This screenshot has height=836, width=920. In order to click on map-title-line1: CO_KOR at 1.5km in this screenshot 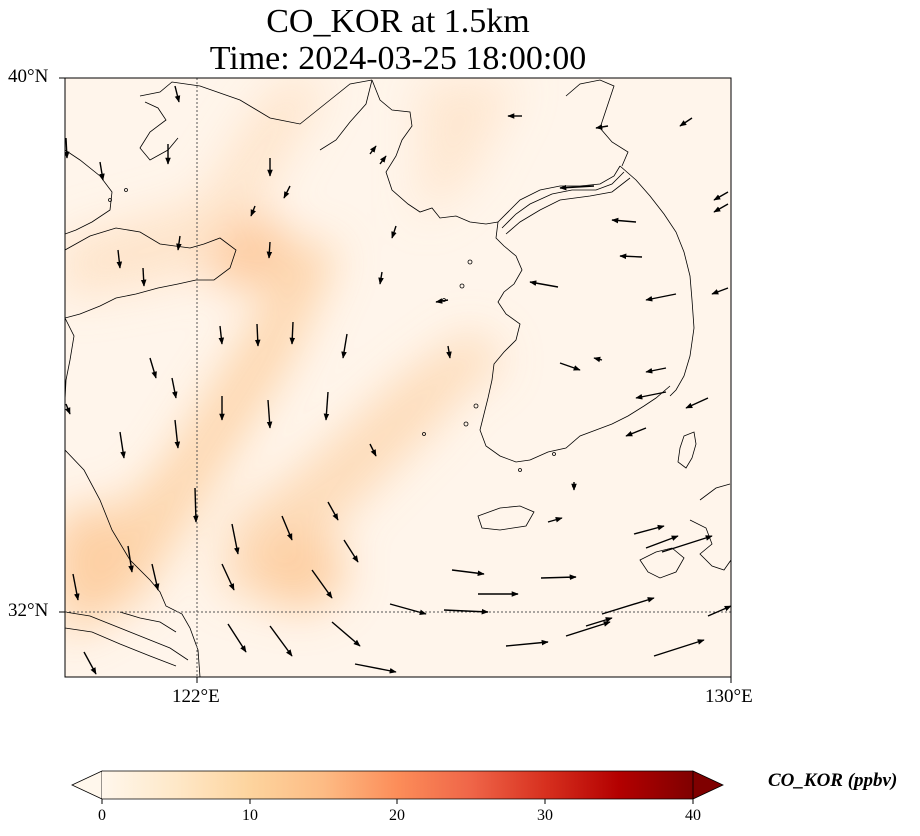, I will do `click(398, 21)`.